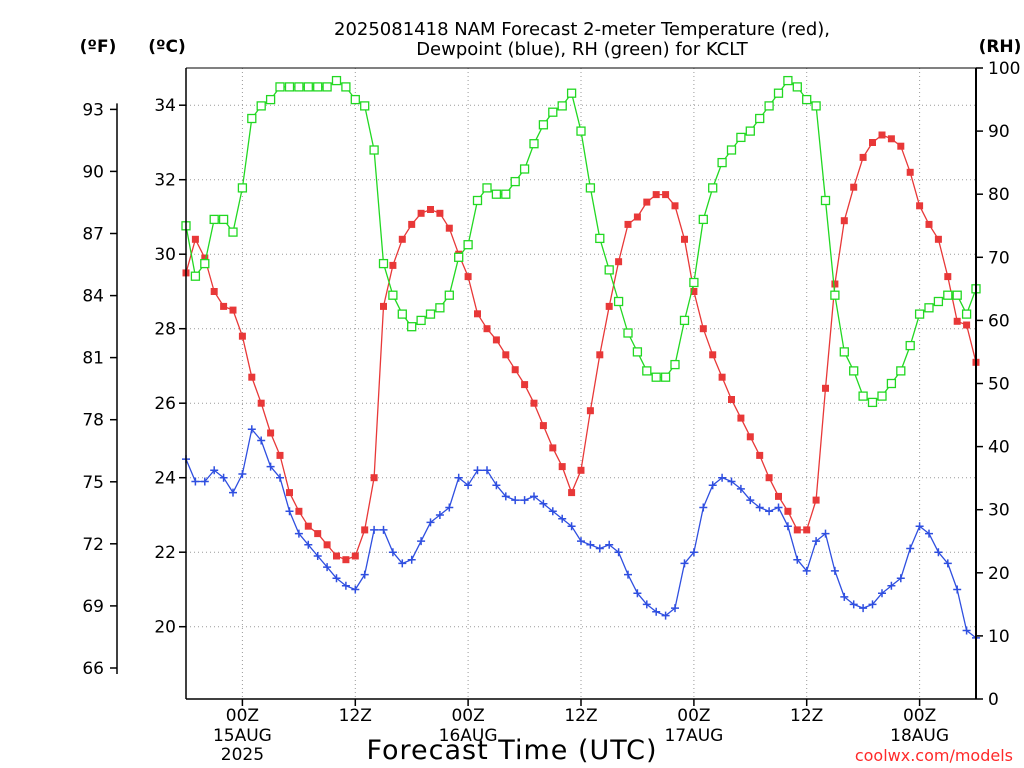  What do you see at coordinates (165, 404) in the screenshot?
I see `celsius-tick-label: 26` at bounding box center [165, 404].